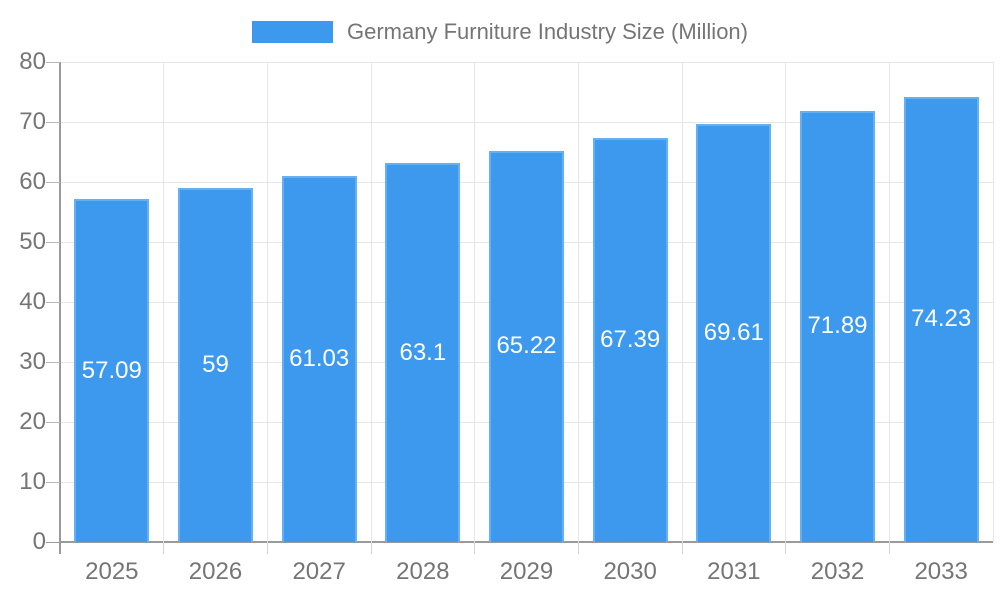 Image resolution: width=1000 pixels, height=600 pixels. What do you see at coordinates (112, 571) in the screenshot?
I see `x-axis-tick-label: 2025` at bounding box center [112, 571].